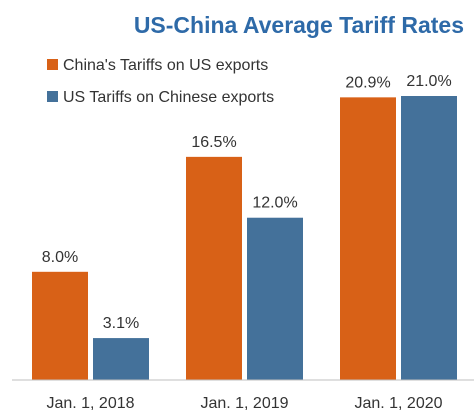 This screenshot has width=474, height=418. Describe the element at coordinates (299, 25) in the screenshot. I see `chart-title: US-China Average Tariff Rates` at that location.